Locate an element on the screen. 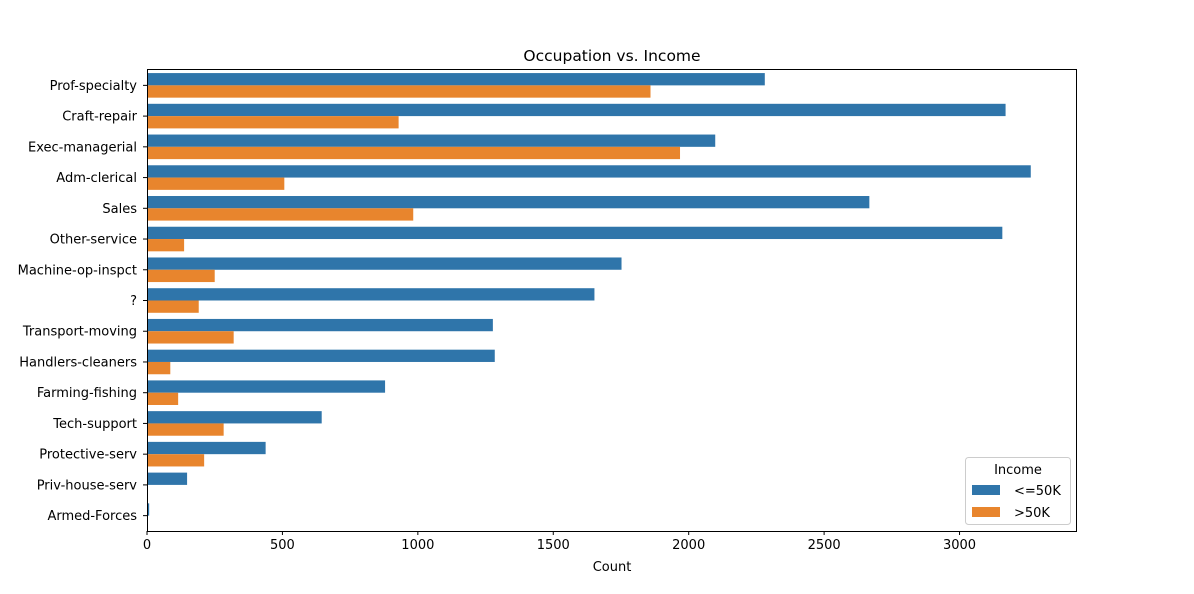 The width and height of the screenshot is (1194, 594). y-tick-label: Sales is located at coordinates (119, 209).